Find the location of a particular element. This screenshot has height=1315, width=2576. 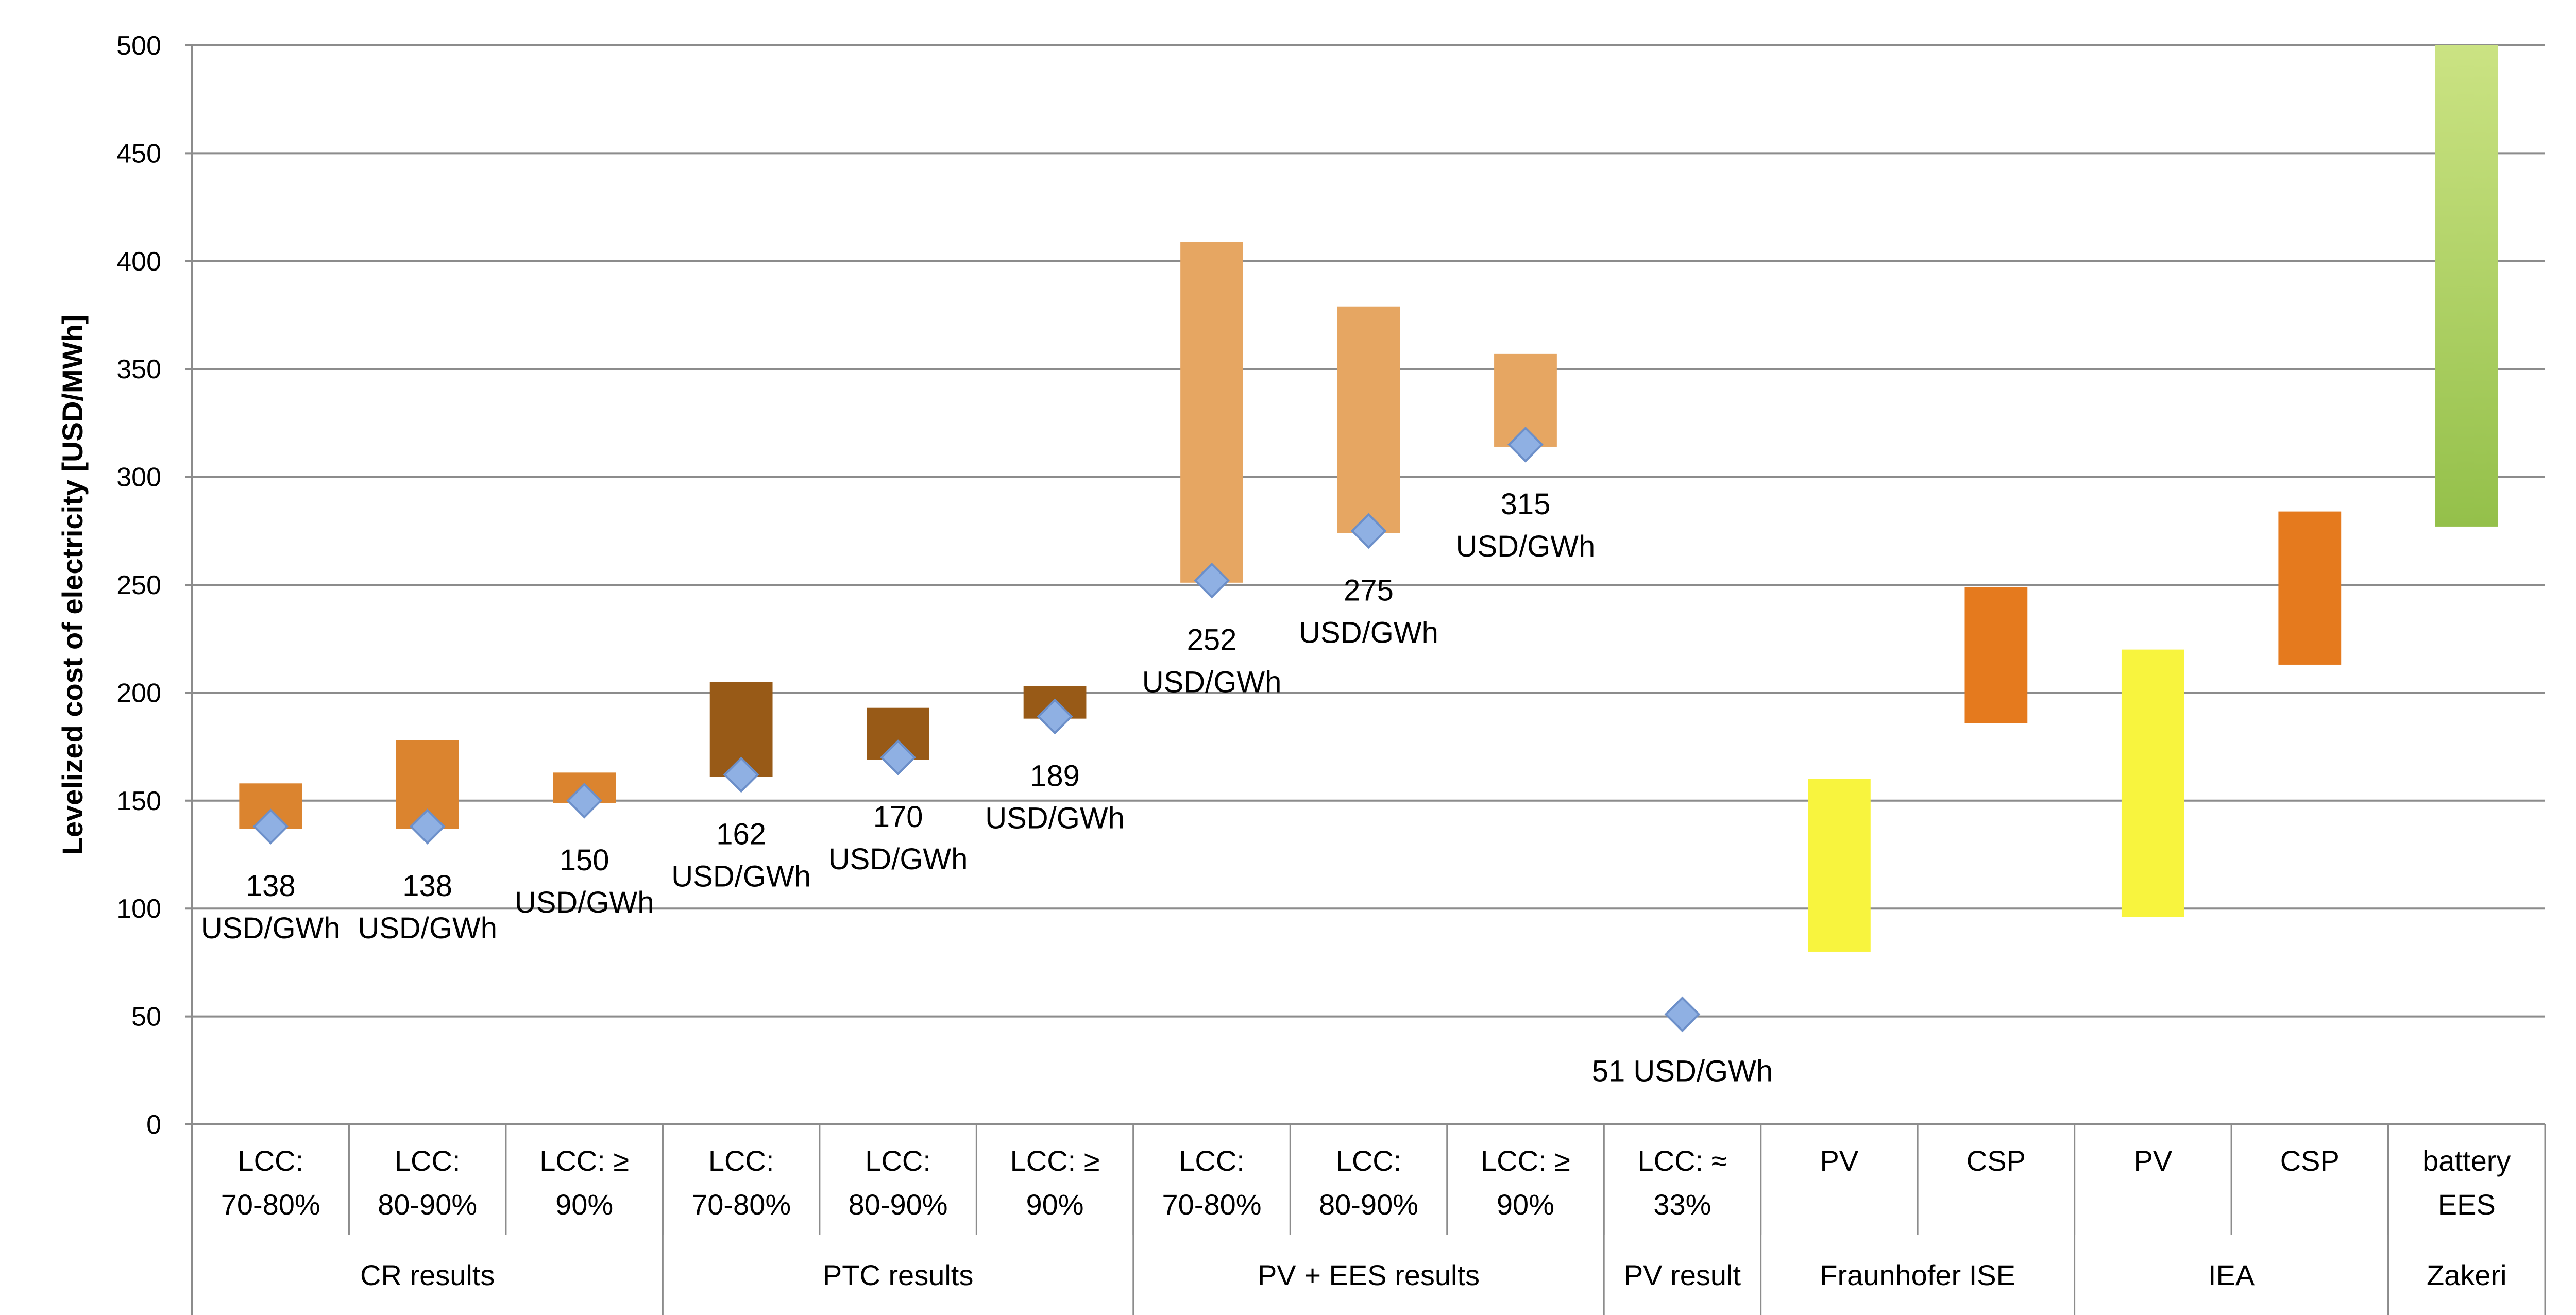

group-label: Zakeri is located at coordinates (2467, 1275).